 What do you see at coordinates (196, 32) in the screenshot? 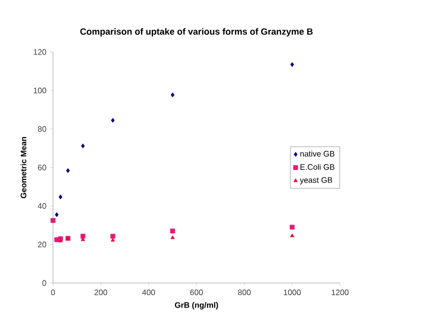
I see `chart-title: Comparison of uptake of various forms of Granzyme B` at bounding box center [196, 32].